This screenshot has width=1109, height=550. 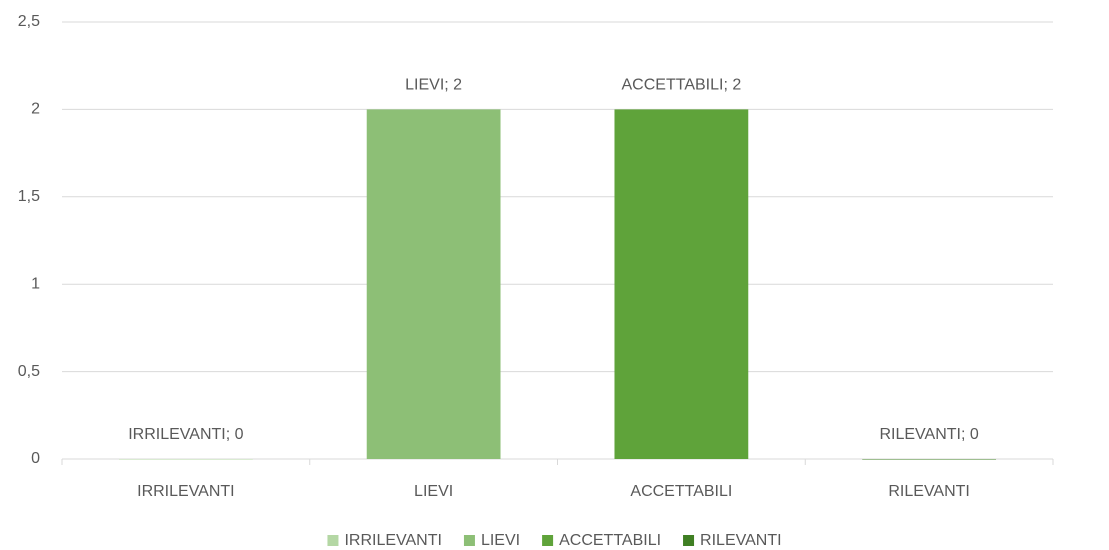 I want to click on x-tick-label: LIEVI, so click(x=433, y=491).